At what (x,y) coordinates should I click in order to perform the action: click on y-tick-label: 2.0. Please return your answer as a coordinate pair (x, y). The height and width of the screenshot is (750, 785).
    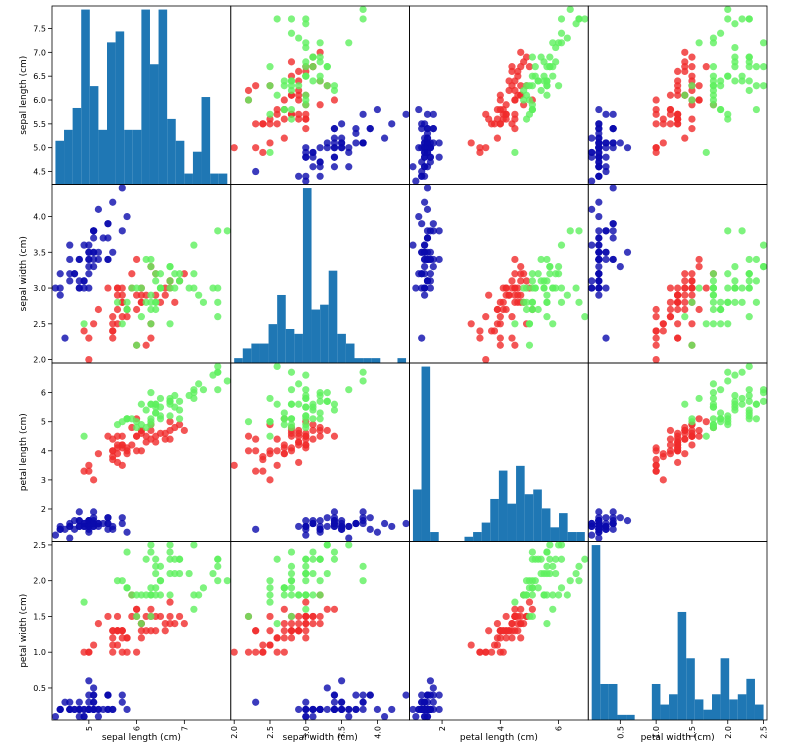
    Looking at the image, I should click on (39, 581).